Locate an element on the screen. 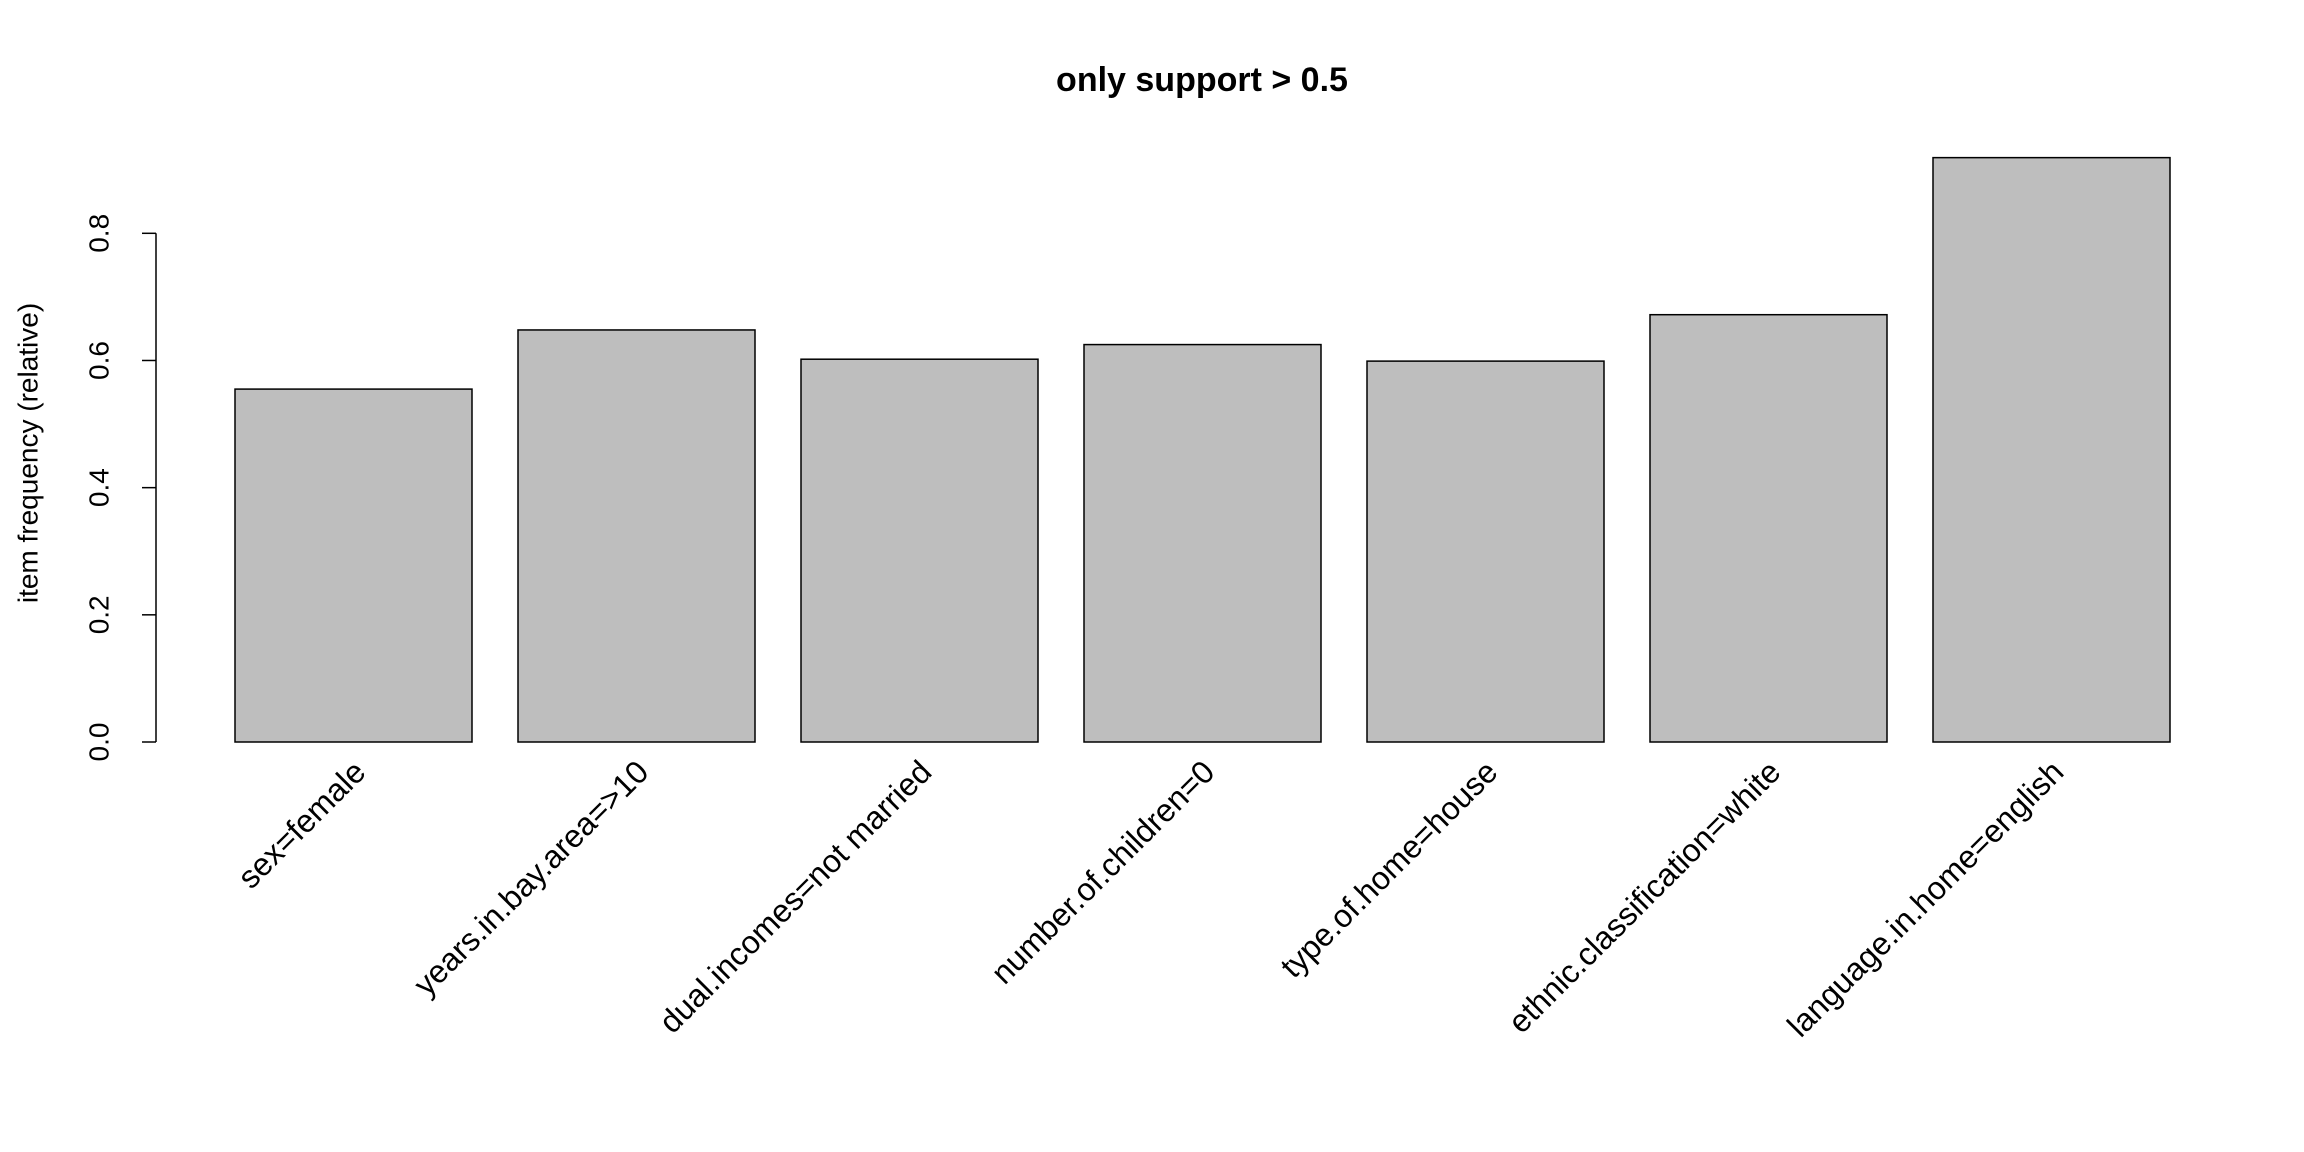 This screenshot has height=1152, width=2304. y-tick-label: 0.6 is located at coordinates (98, 360).